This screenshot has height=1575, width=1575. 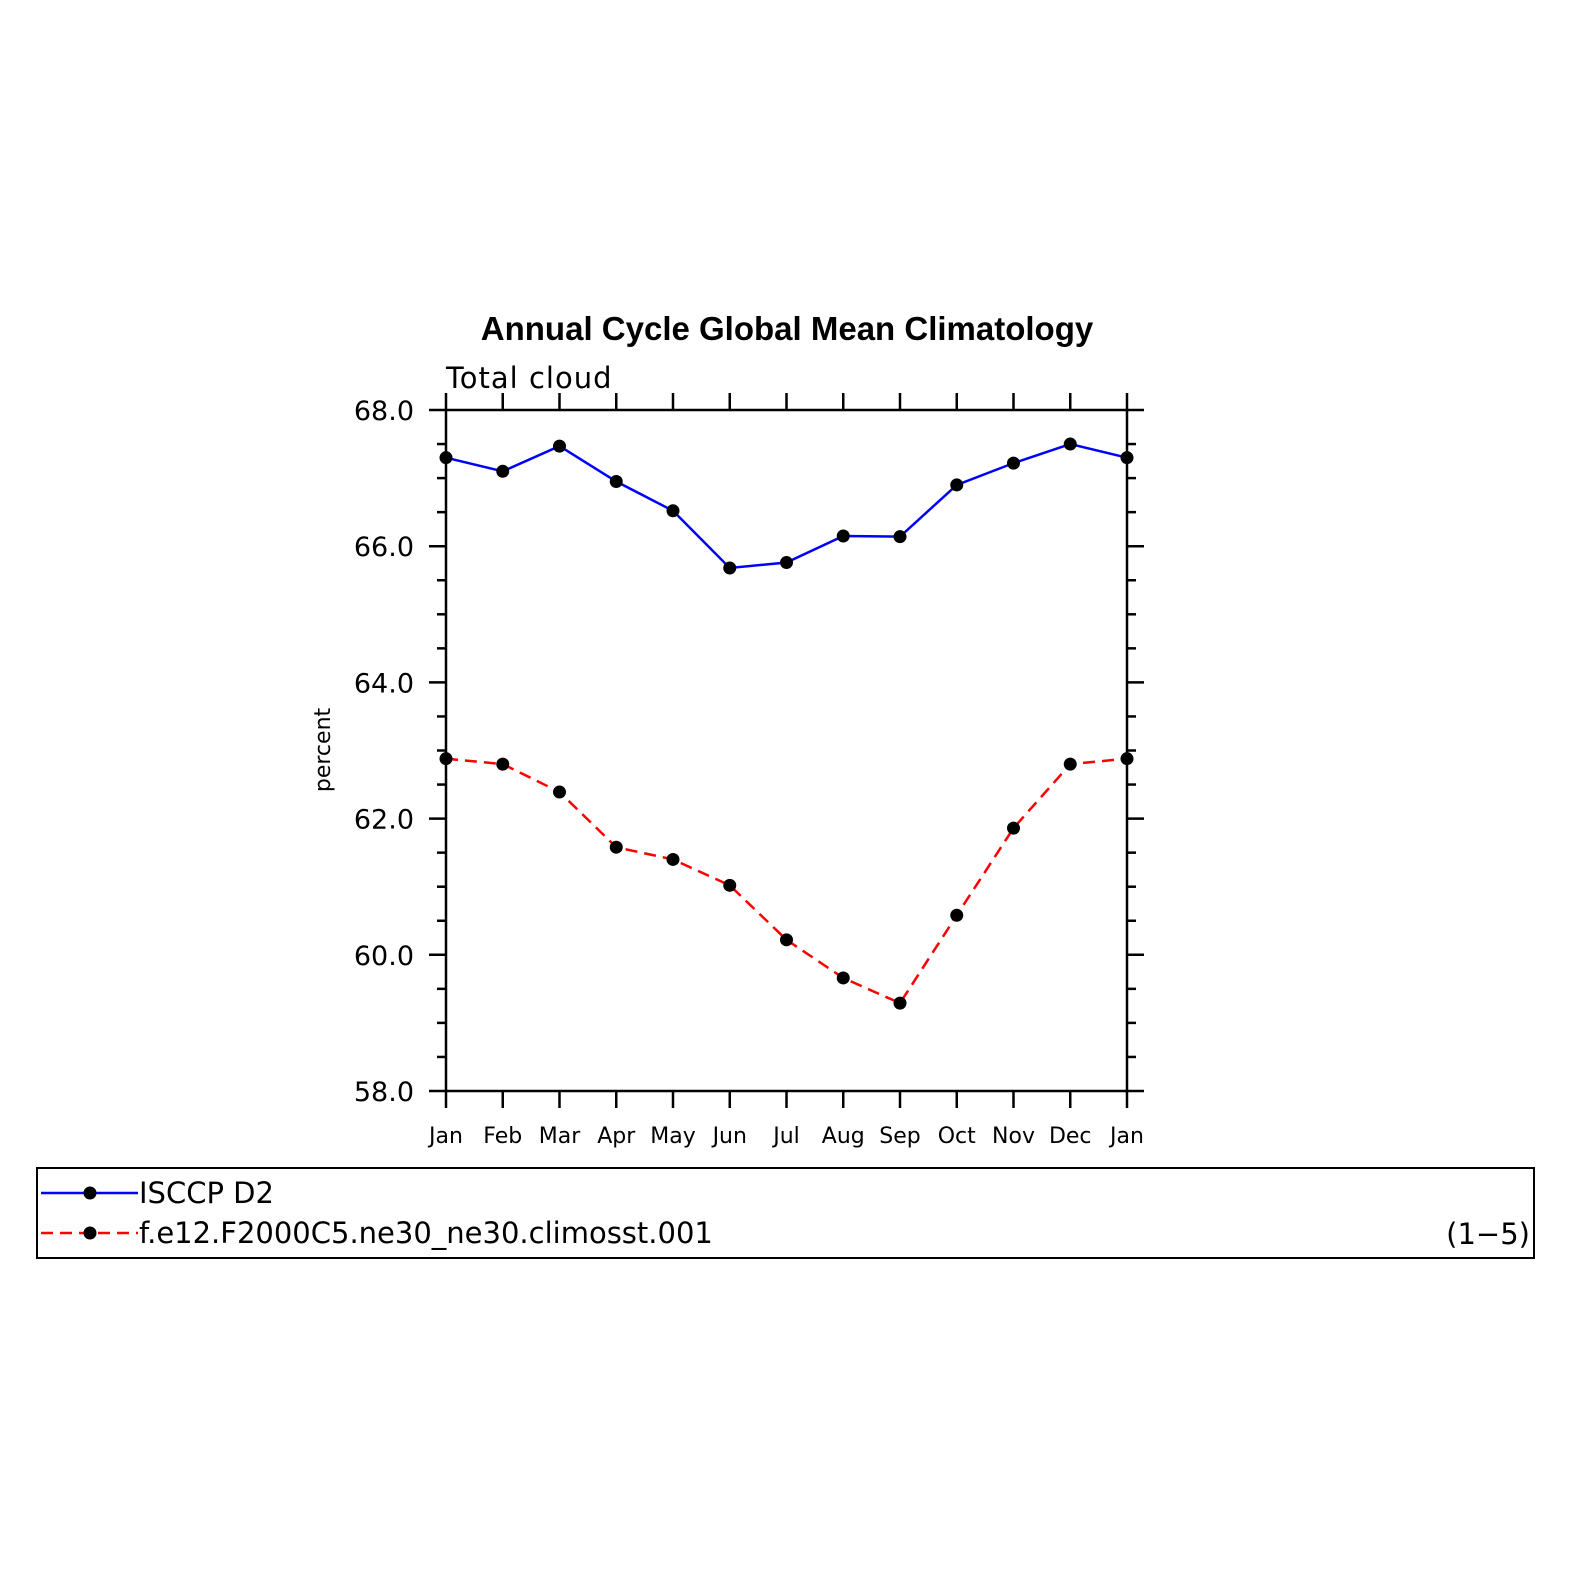 What do you see at coordinates (672, 1136) in the screenshot?
I see `x-tick-label: May` at bounding box center [672, 1136].